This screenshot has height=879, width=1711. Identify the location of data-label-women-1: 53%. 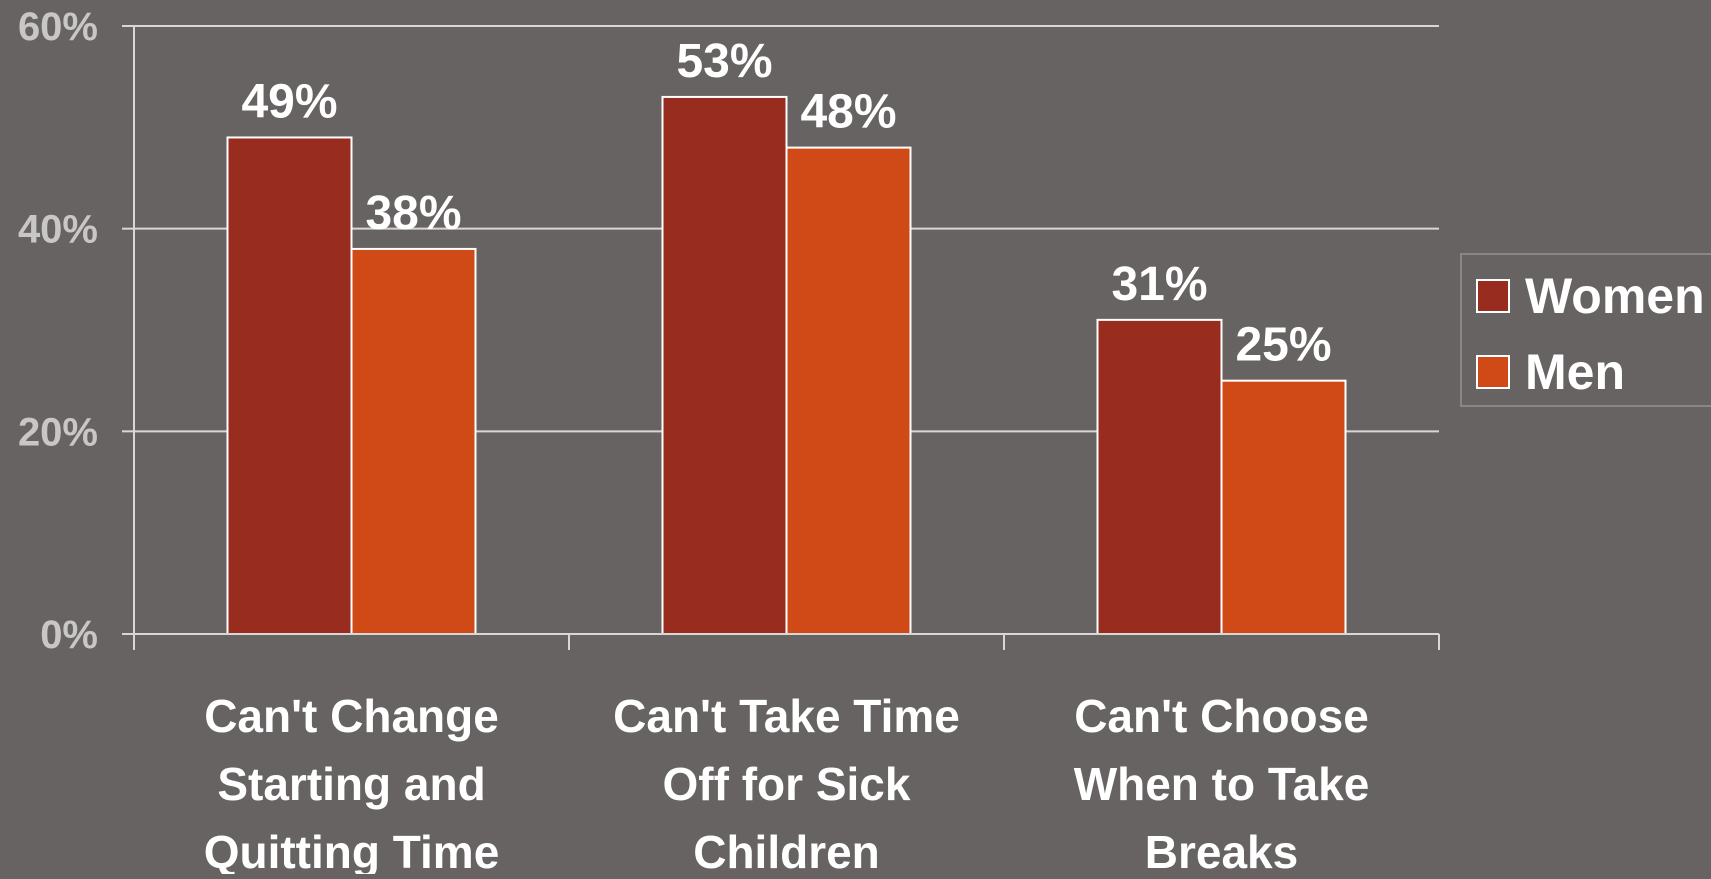
(724, 61).